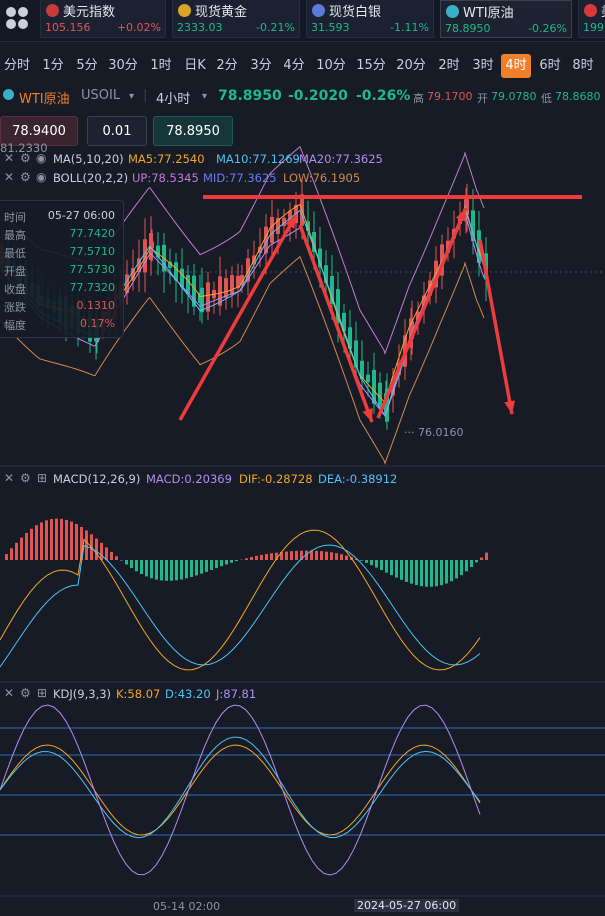 The height and width of the screenshot is (916, 605). What do you see at coordinates (261, 65) in the screenshot?
I see `tf-3m: 3分` at bounding box center [261, 65].